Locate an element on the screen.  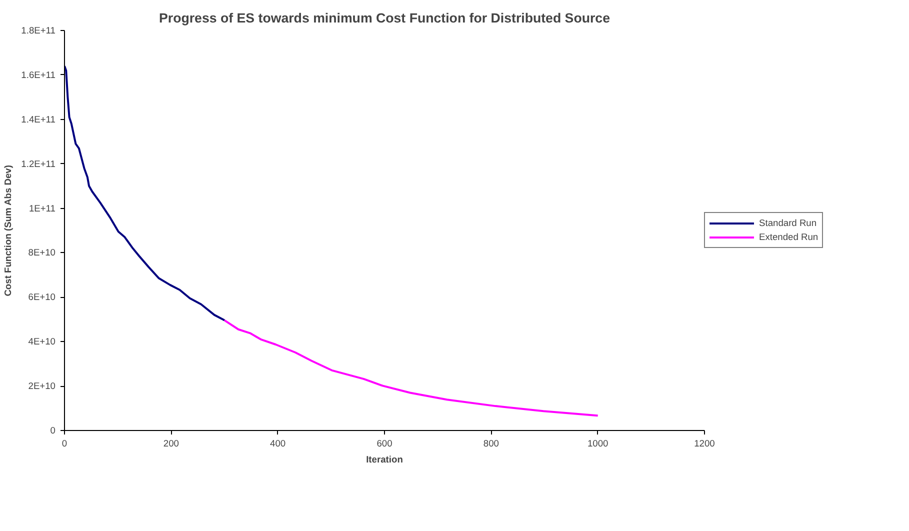
x-tick-label: 1200 is located at coordinates (704, 443).